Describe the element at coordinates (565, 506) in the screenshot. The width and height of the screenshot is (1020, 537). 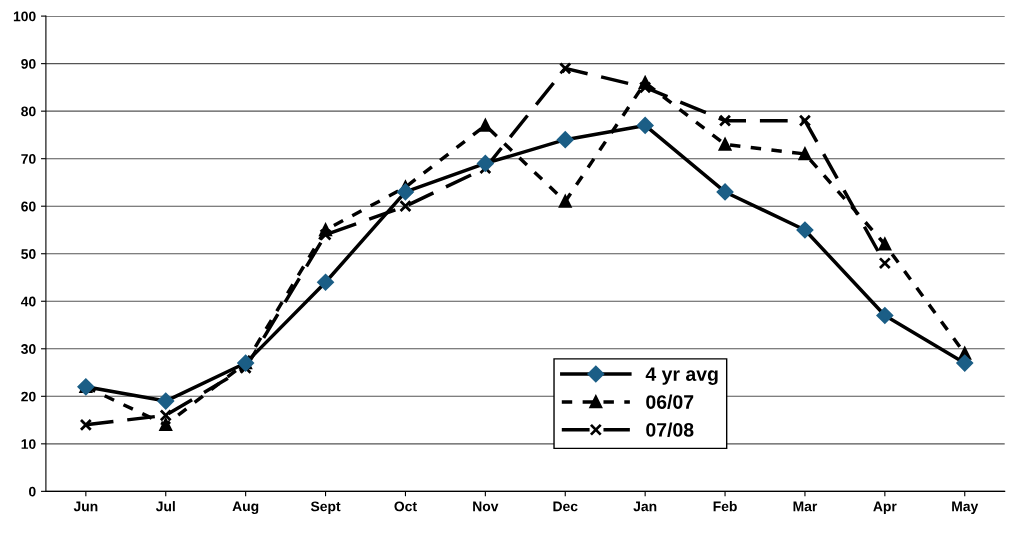
I see `x-tick-label: Dec` at that location.